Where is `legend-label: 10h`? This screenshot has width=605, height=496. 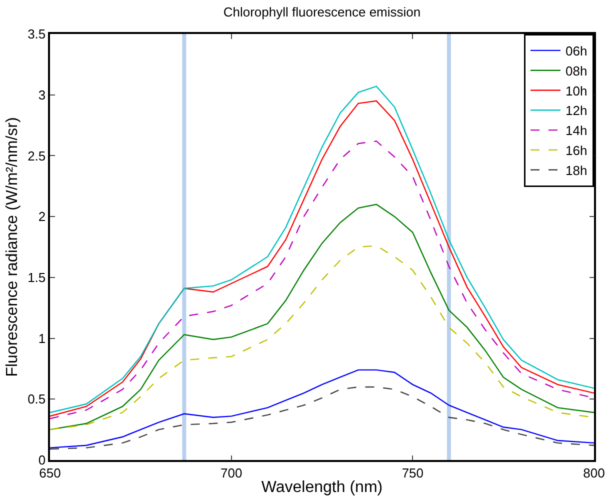 legend-label: 10h is located at coordinates (577, 90).